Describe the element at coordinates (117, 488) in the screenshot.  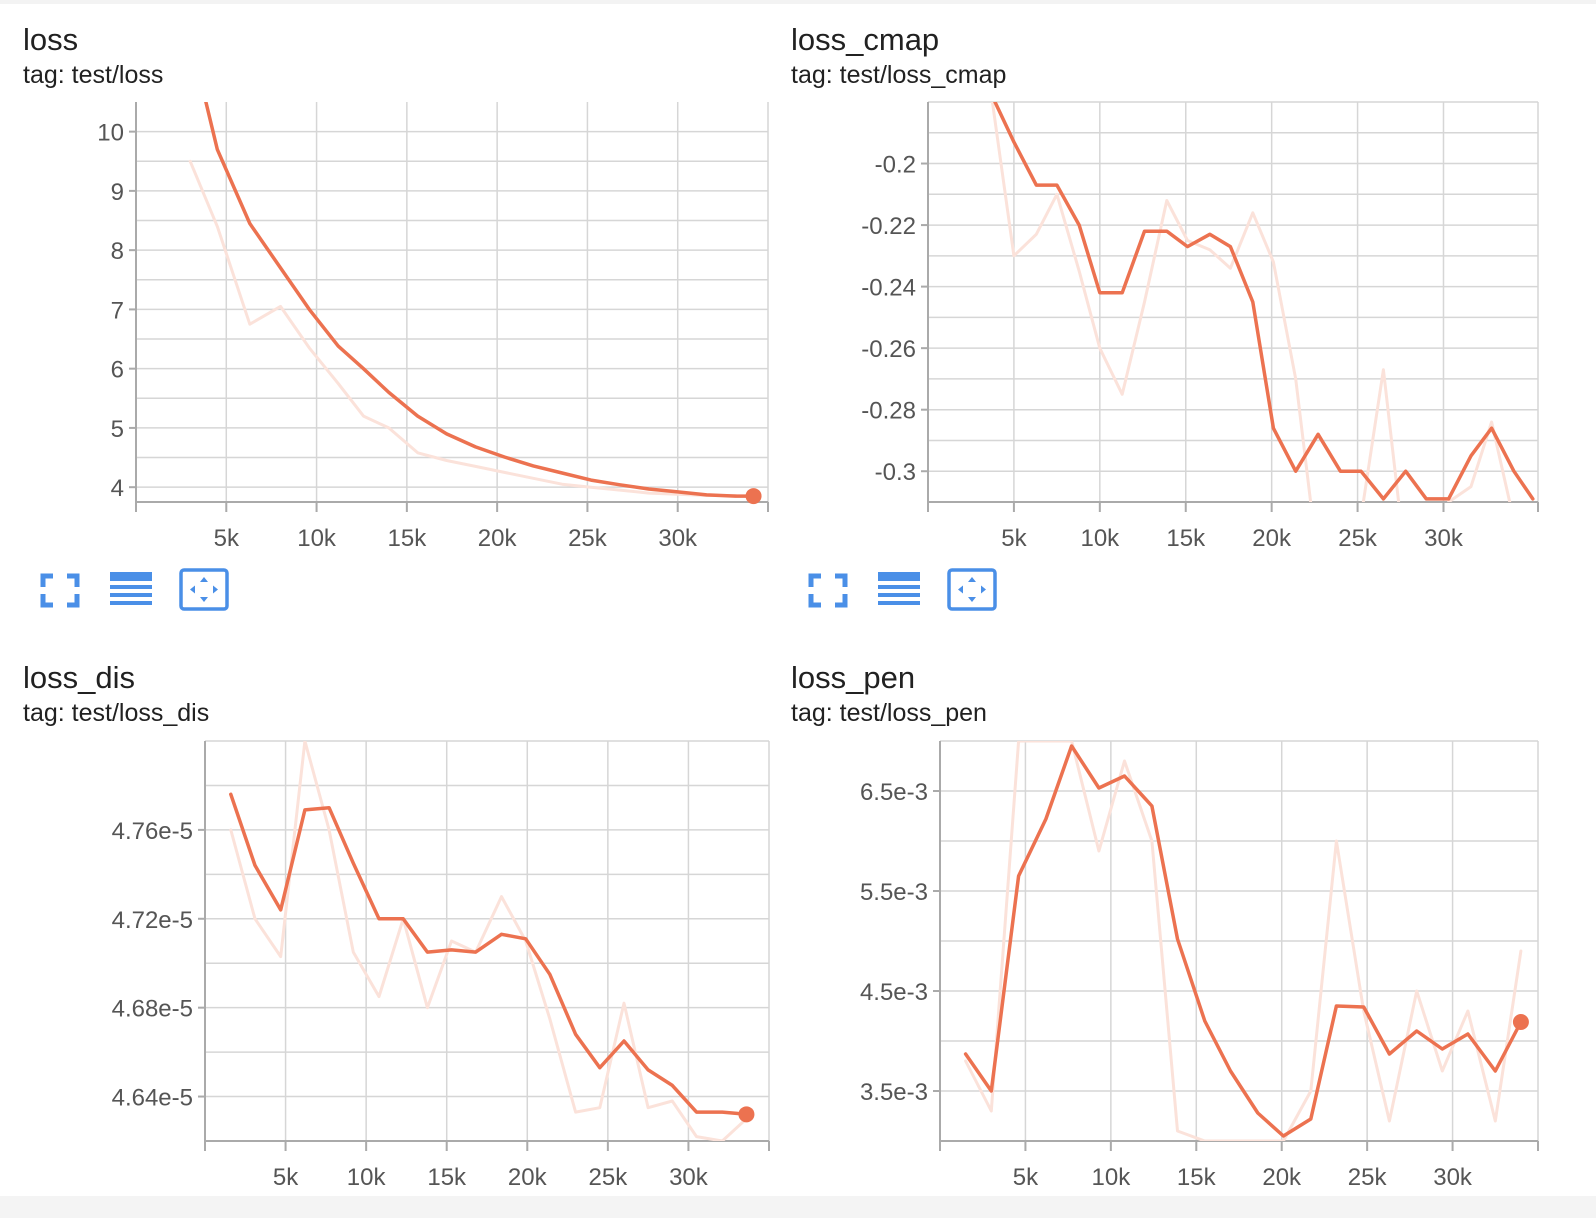
I see `y-tick-label: 4` at that location.